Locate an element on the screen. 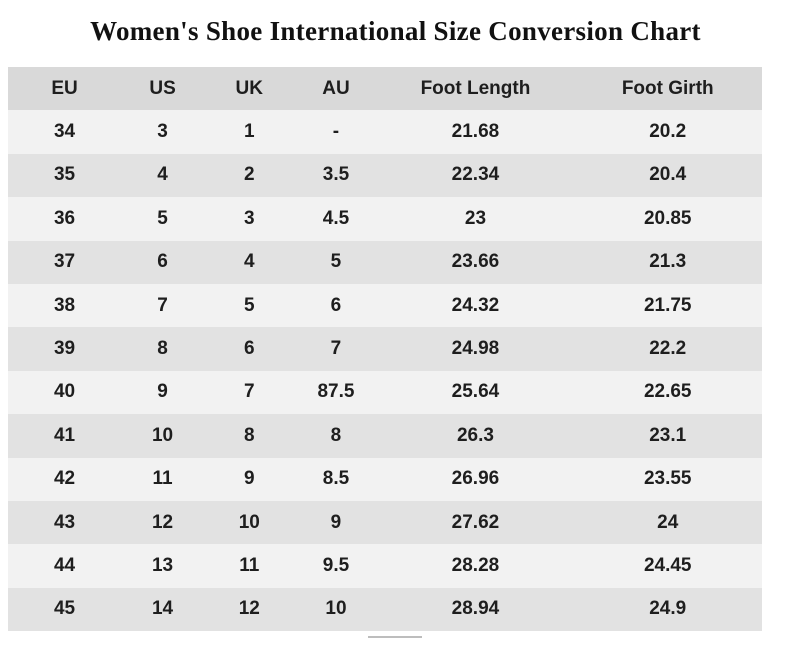 The height and width of the screenshot is (659, 791). table-header-row: EU US UK AU Foot Length Foot Girth is located at coordinates (385, 89).